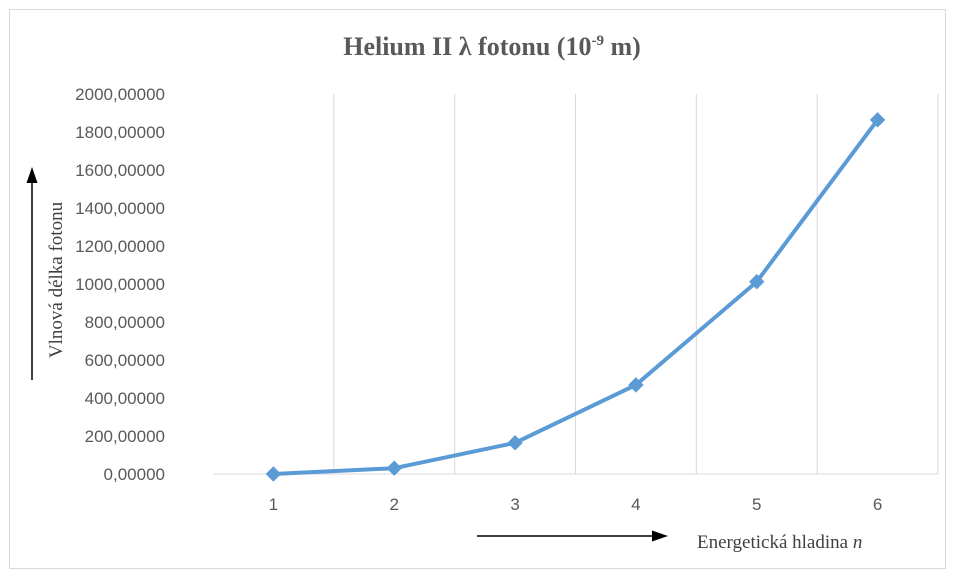 This screenshot has width=955, height=578. What do you see at coordinates (597, 41) in the screenshot?
I see `chart-title-superscript: -9` at bounding box center [597, 41].